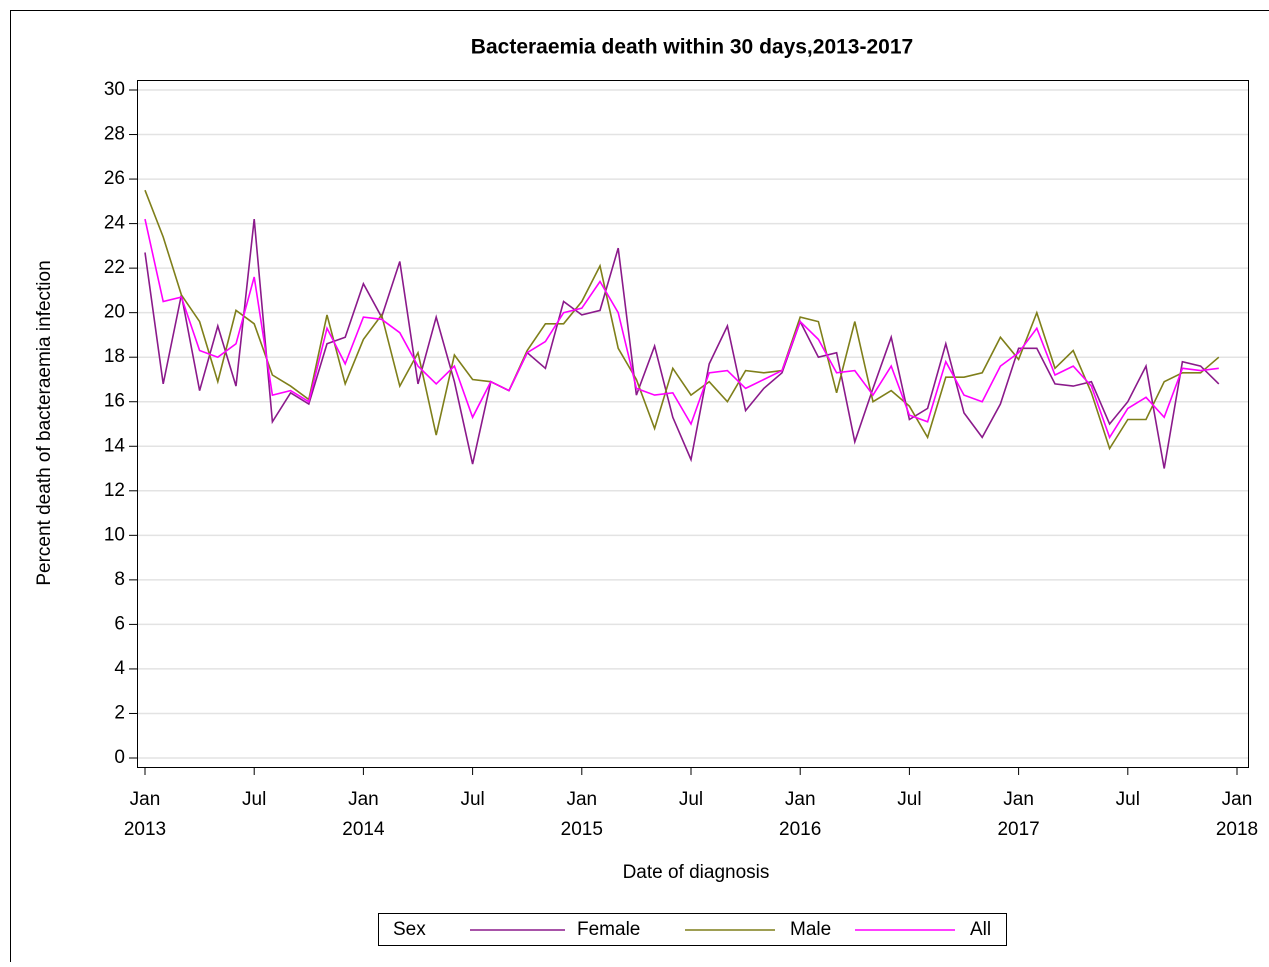 The width and height of the screenshot is (1269, 967). Describe the element at coordinates (114, 401) in the screenshot. I see `y-tick-label: 16` at that location.